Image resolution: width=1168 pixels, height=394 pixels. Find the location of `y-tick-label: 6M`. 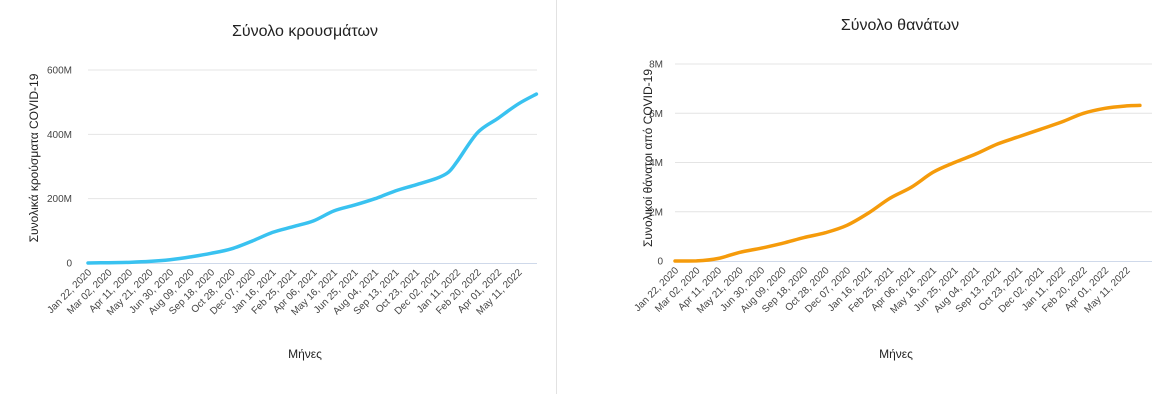

y-tick-label: 6M is located at coordinates (656, 114).